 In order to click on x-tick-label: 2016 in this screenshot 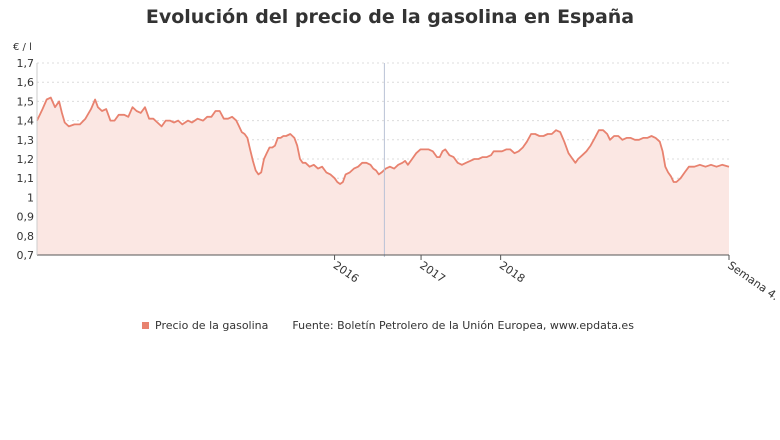, I will do `click(346, 272)`.